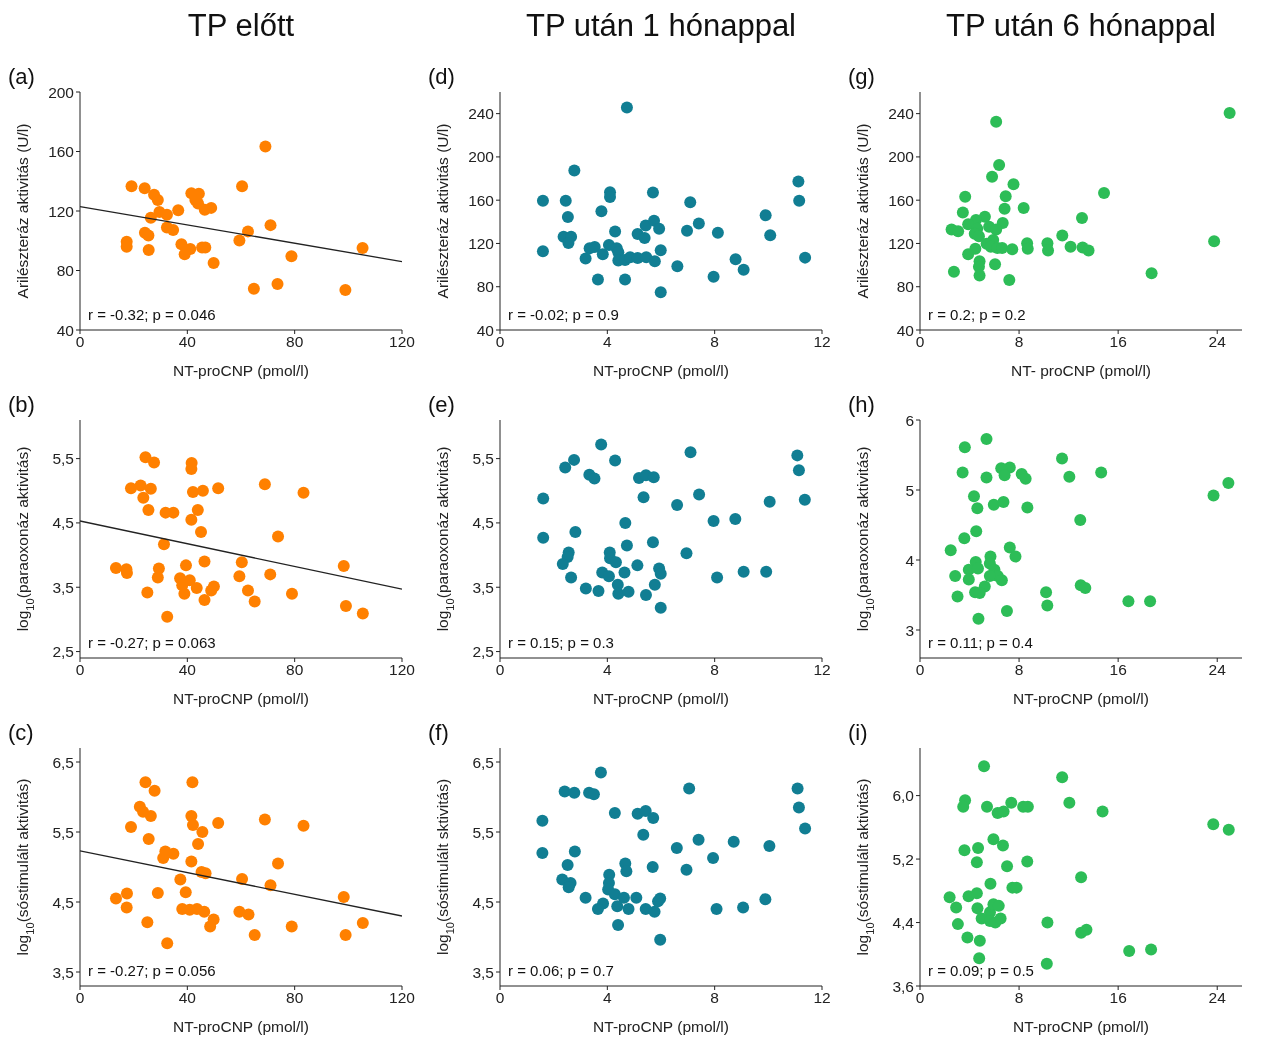  What do you see at coordinates (483, 652) in the screenshot?
I see `y-tick-label: 2,5` at bounding box center [483, 652].